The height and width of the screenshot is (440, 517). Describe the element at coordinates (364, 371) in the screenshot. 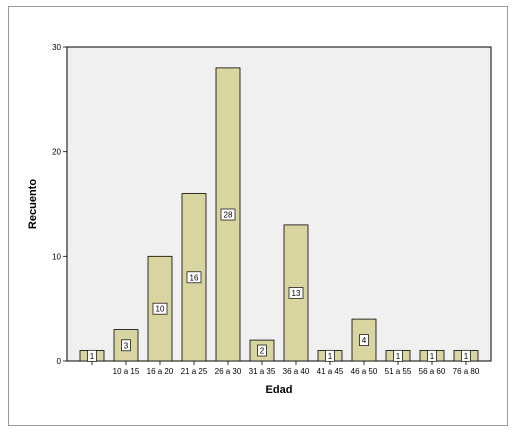

I see `x-tick-label: 46 a 50` at that location.